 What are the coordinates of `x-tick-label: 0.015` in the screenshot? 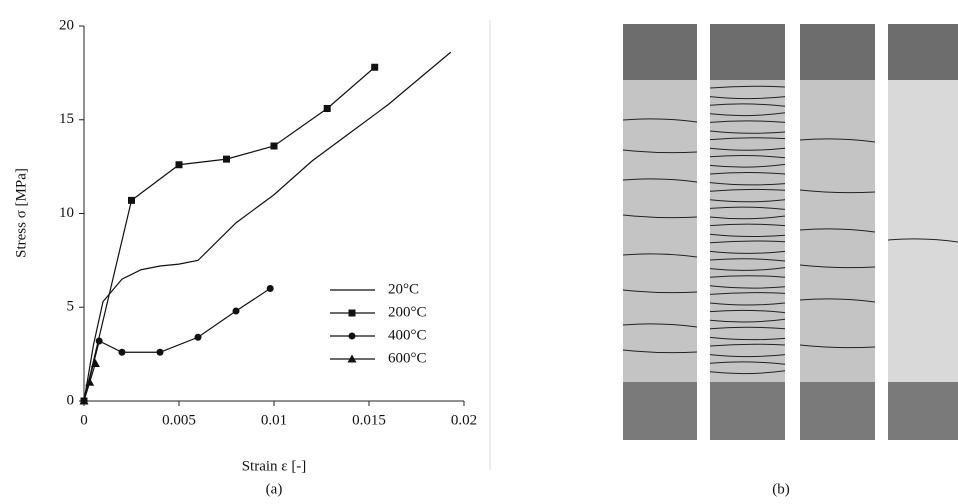 It's located at (369, 420).